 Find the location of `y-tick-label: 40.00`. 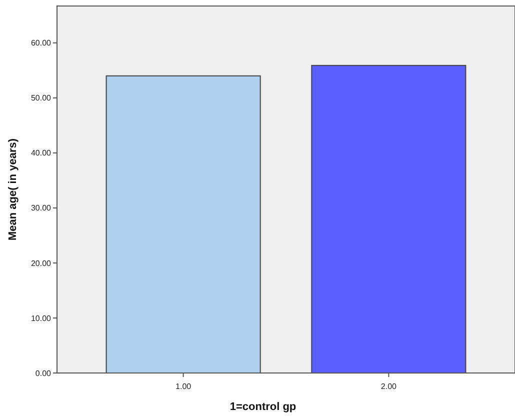

y-tick-label: 40.00 is located at coordinates (41, 153).